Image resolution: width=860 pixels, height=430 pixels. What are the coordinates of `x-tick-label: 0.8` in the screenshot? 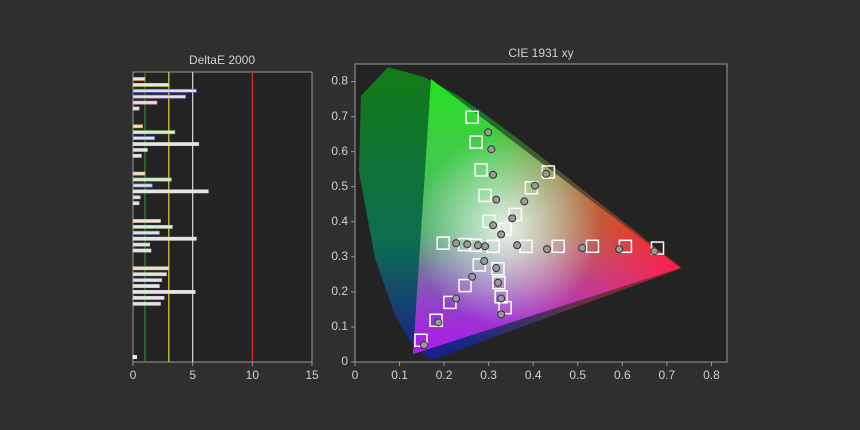 It's located at (711, 375).